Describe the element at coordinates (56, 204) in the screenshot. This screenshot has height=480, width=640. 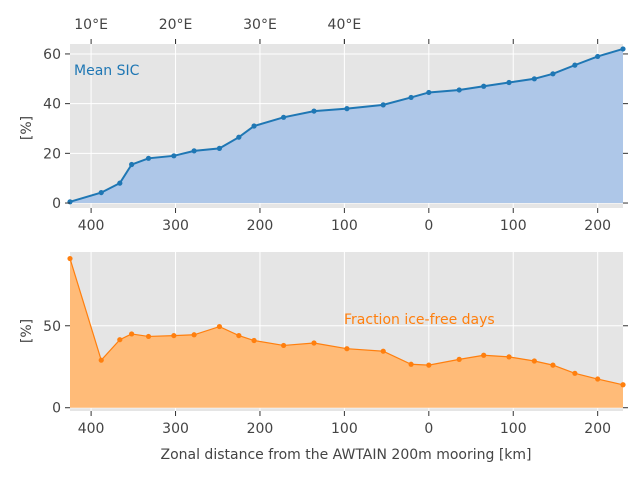
I see `top-ytick-label: 0` at that location.